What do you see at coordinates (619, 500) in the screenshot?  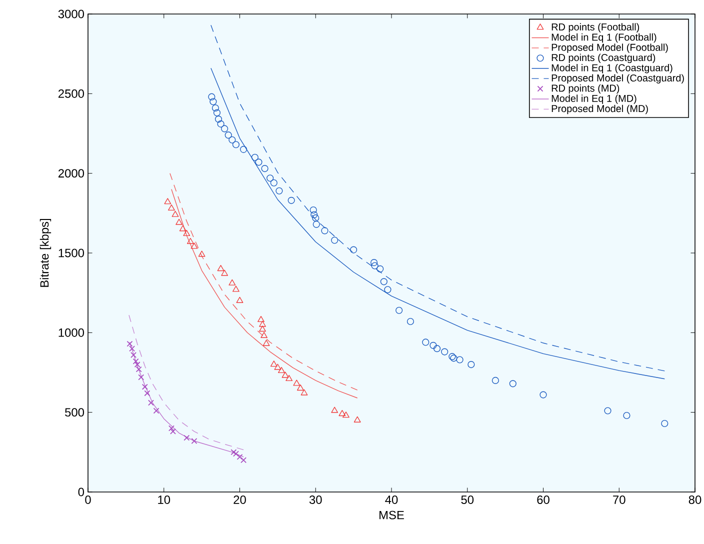 I see `x-tick-label: 70` at bounding box center [619, 500].